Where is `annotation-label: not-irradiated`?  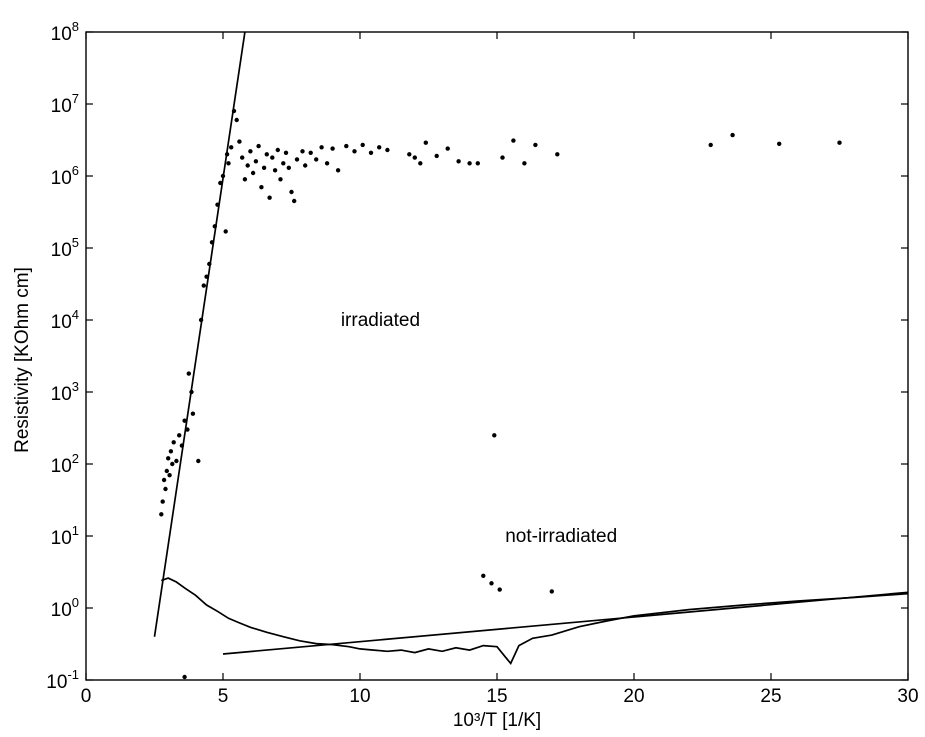
annotation-label: not-irradiated is located at coordinates (561, 536).